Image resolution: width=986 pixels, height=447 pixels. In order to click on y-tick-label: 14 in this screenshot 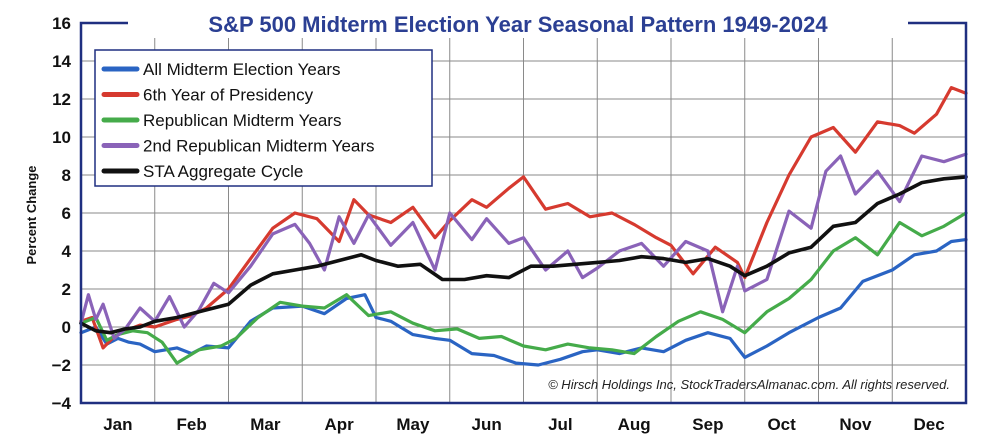, I will do `click(61, 61)`.